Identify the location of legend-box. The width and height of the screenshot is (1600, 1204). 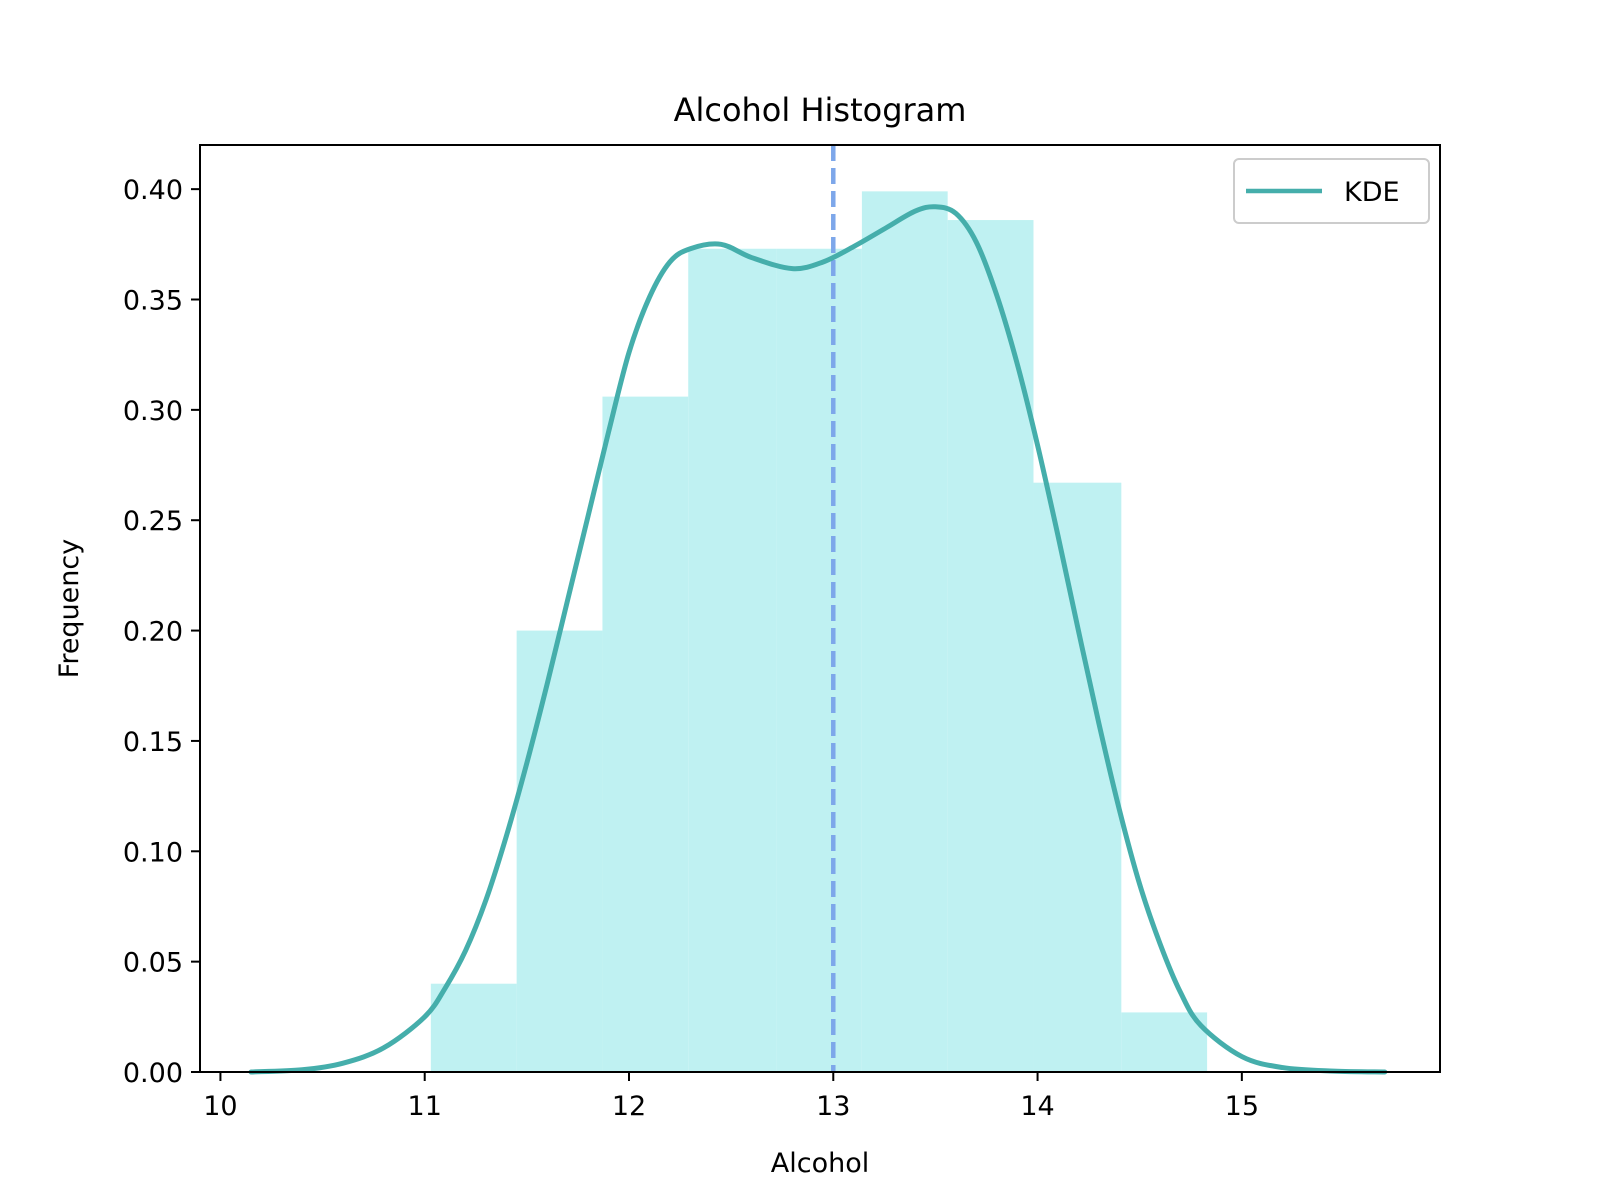
(1331, 191).